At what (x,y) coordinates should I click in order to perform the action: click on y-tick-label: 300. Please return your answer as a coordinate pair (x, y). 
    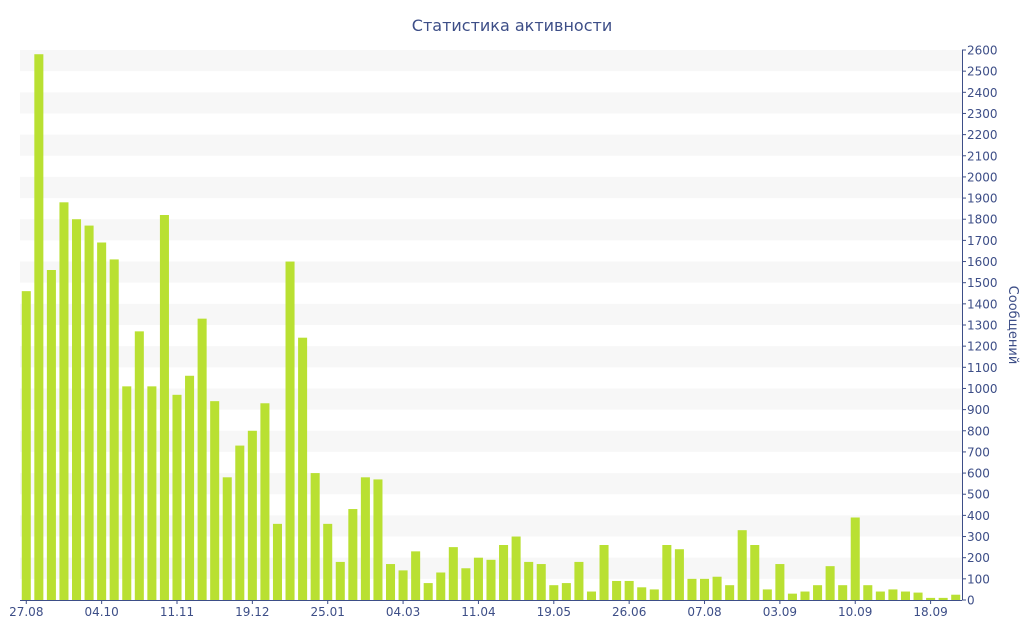
    Looking at the image, I should click on (978, 537).